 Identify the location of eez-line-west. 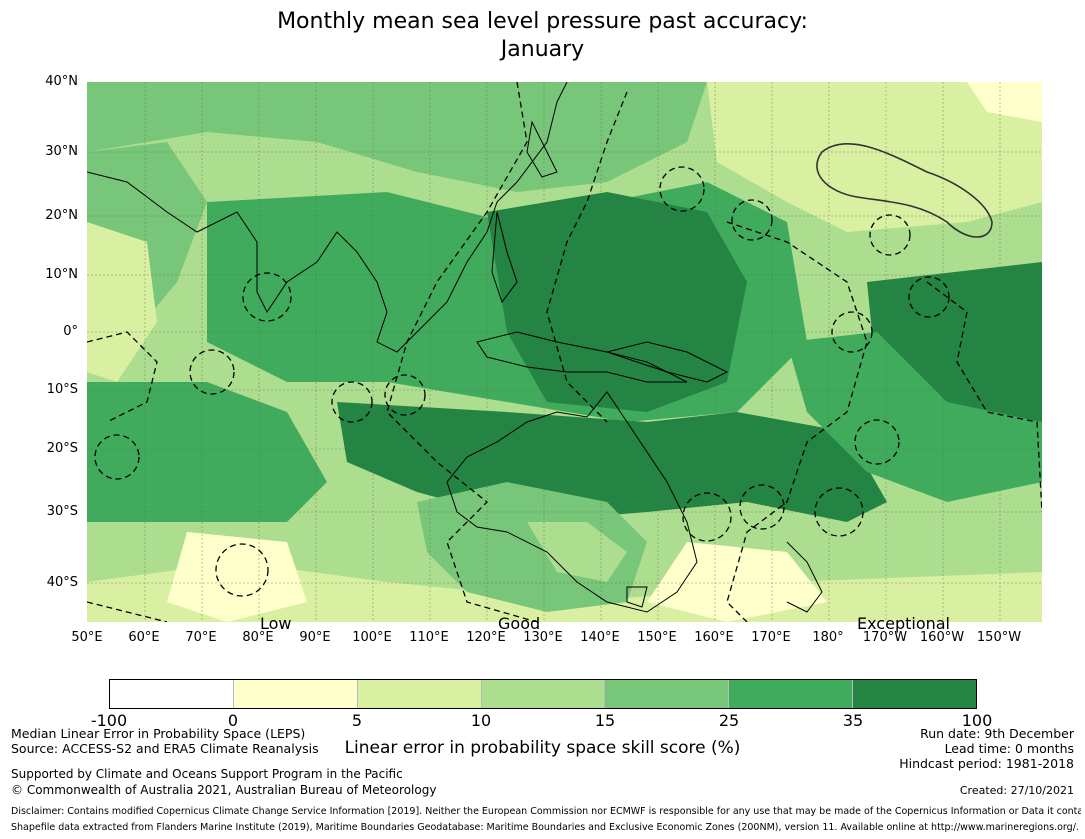
(462, 352).